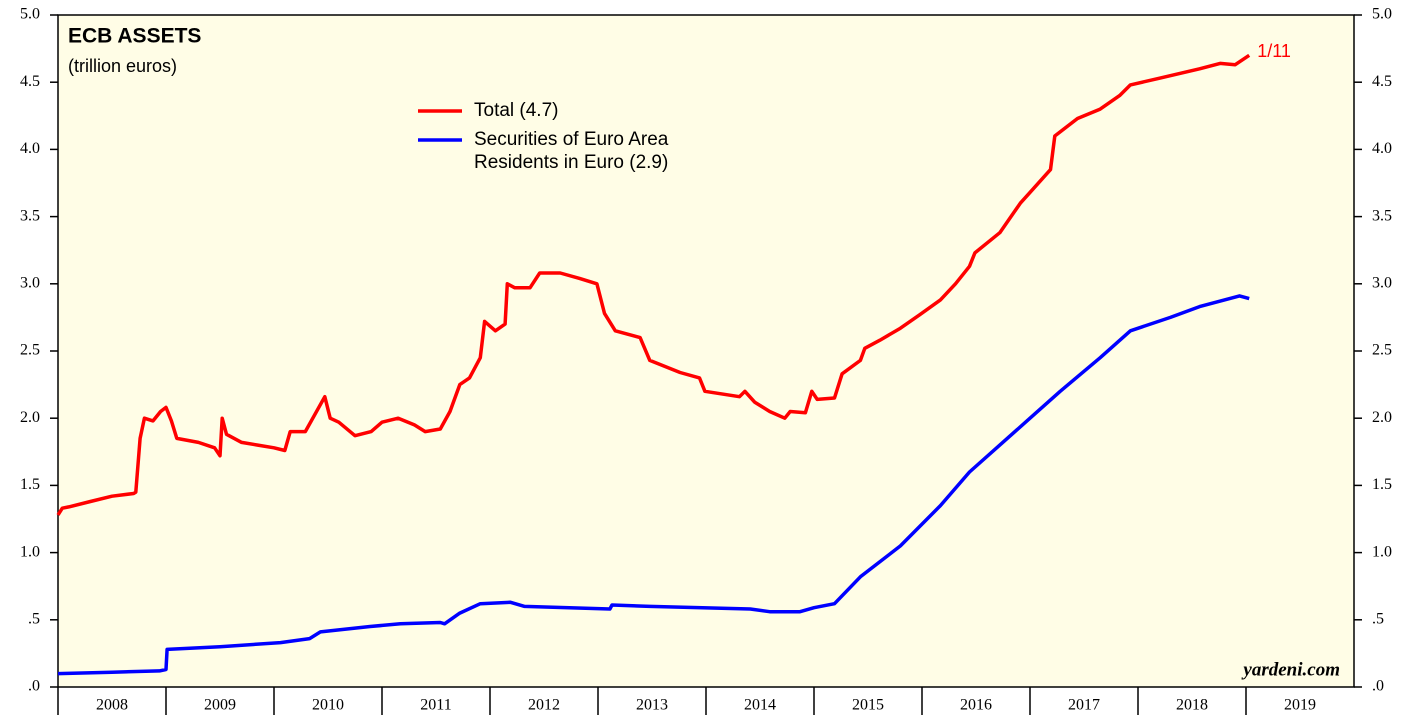 This screenshot has height=723, width=1421. What do you see at coordinates (30, 417) in the screenshot?
I see `y-tick-label: 2.0` at bounding box center [30, 417].